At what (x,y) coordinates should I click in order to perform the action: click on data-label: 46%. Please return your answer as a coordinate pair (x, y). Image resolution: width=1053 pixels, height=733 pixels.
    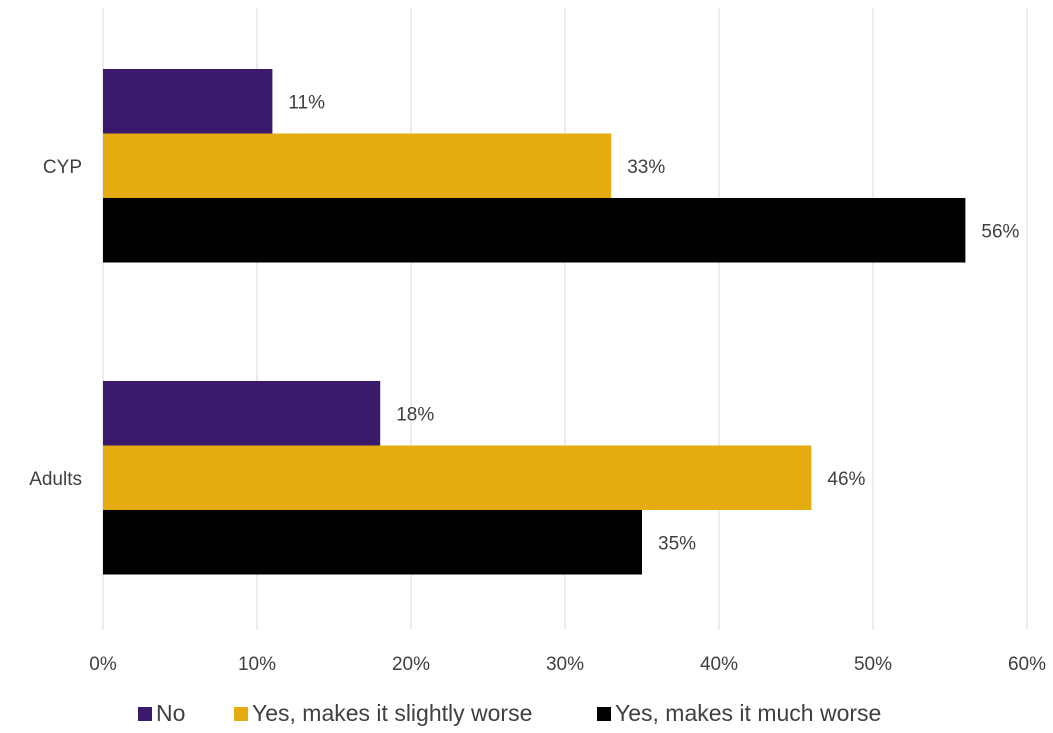
    Looking at the image, I should click on (846, 479).